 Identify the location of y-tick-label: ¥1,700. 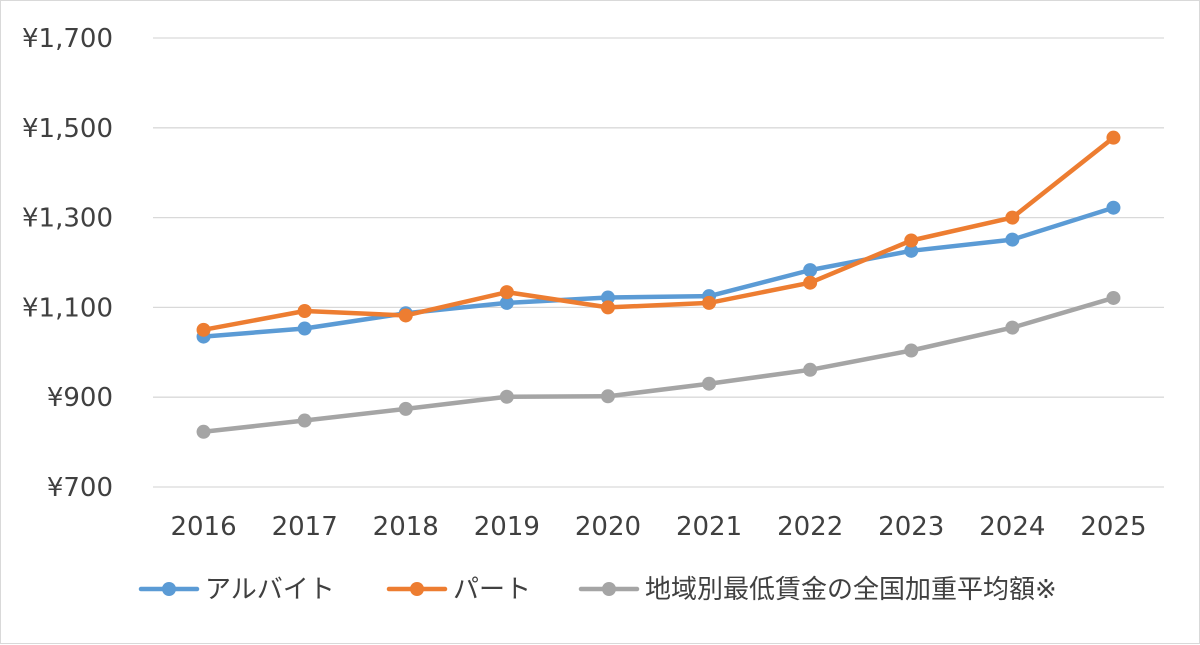
(67, 39).